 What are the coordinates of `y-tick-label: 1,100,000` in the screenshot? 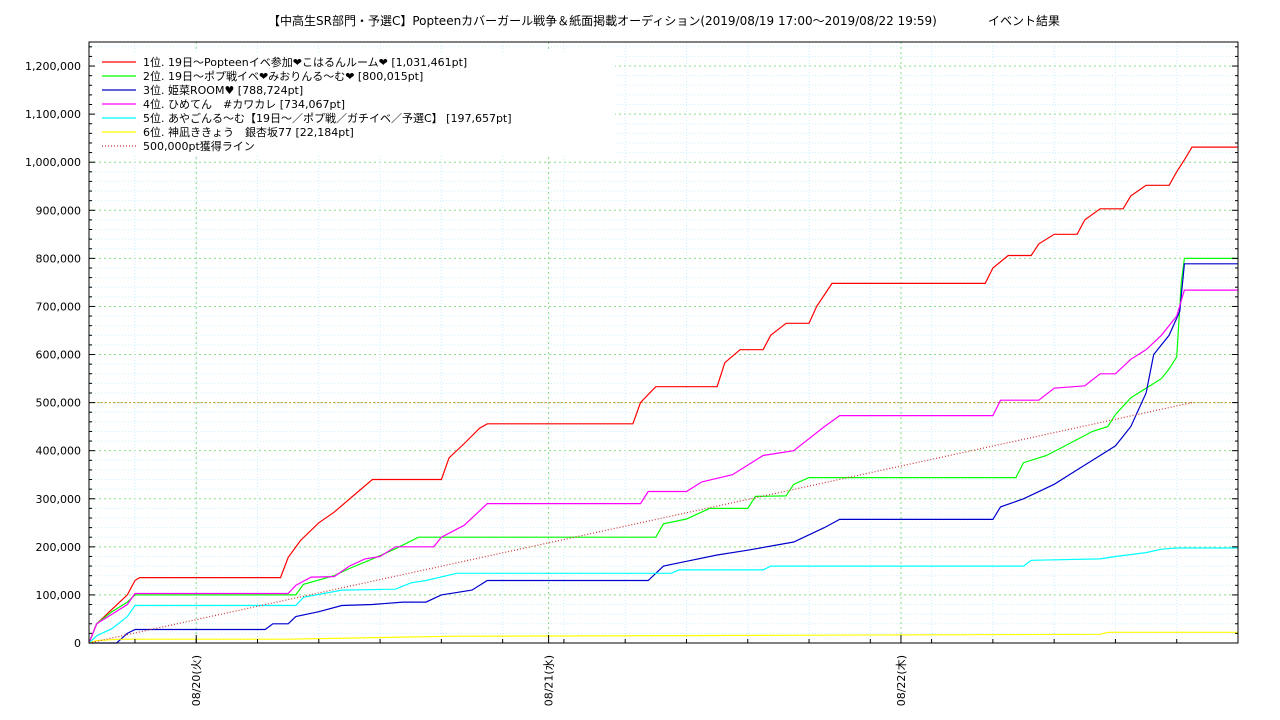 It's located at (53, 114).